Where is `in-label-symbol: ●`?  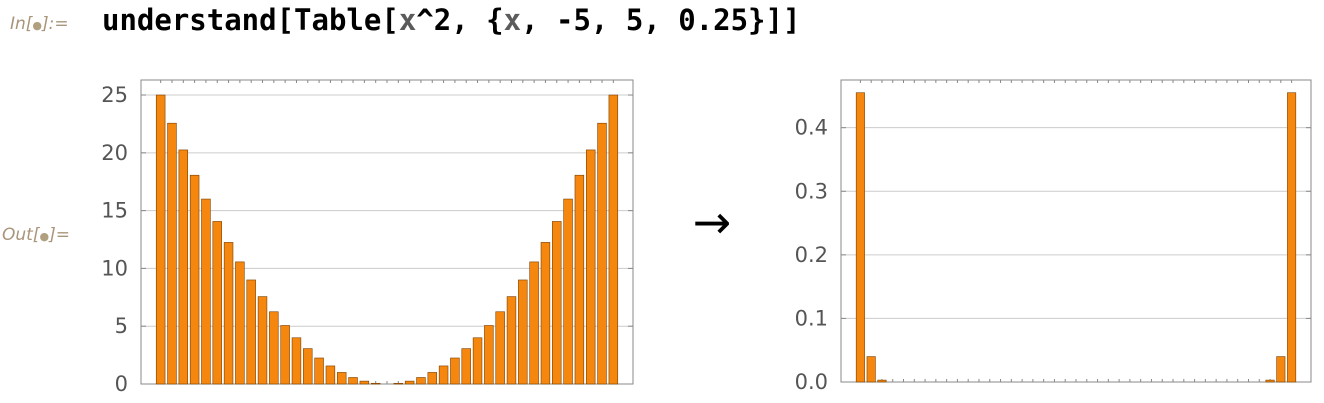 in-label-symbol: ● is located at coordinates (37, 25).